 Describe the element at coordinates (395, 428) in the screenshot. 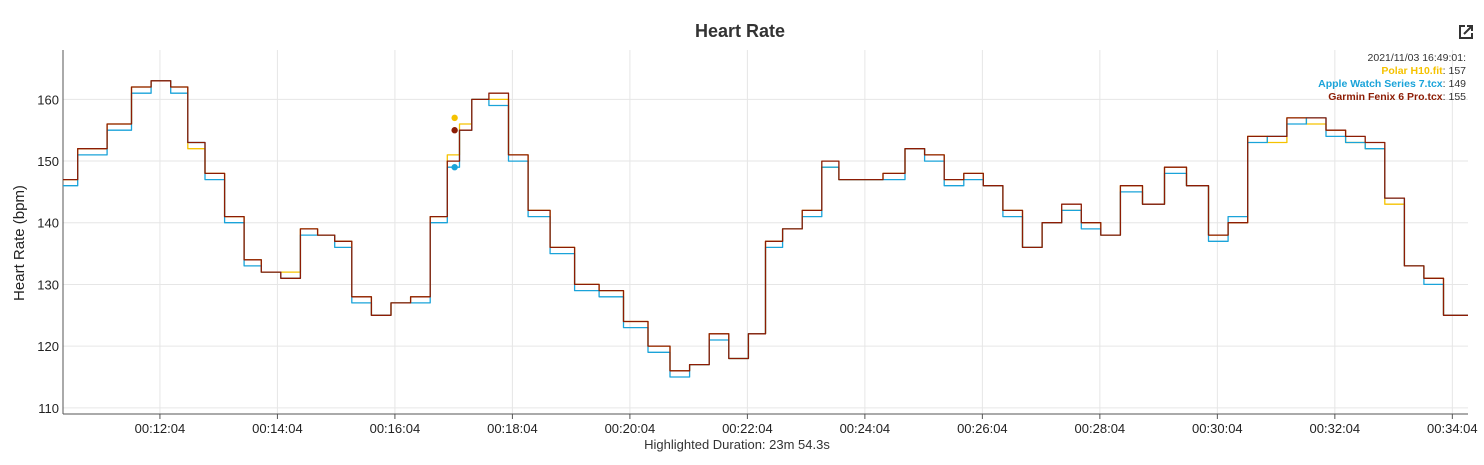

I see `x-tick-label: 00:16:04` at that location.